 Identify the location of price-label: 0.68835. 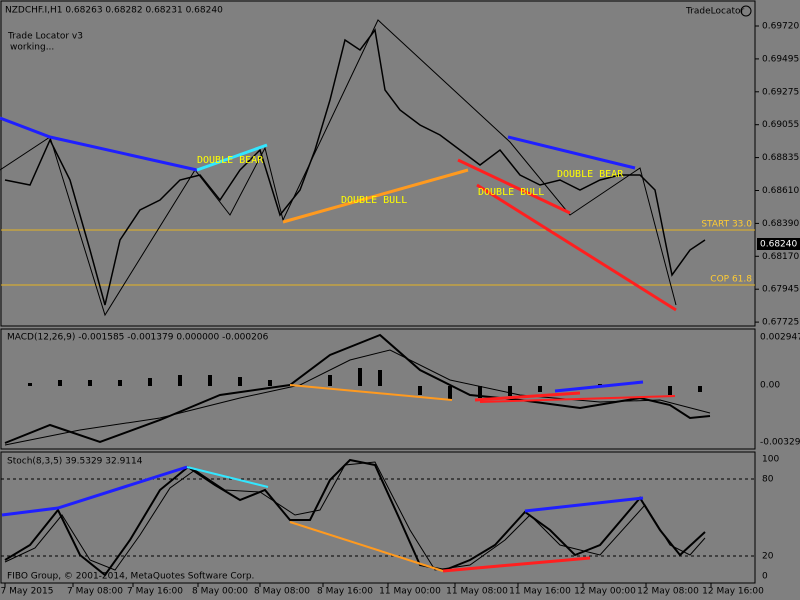
(780, 158).